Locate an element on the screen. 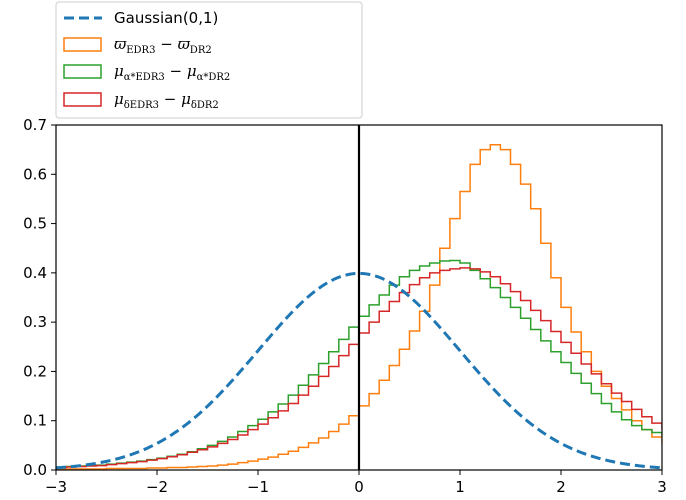 The image size is (686, 500). x-tick-label: 3 is located at coordinates (662, 487).